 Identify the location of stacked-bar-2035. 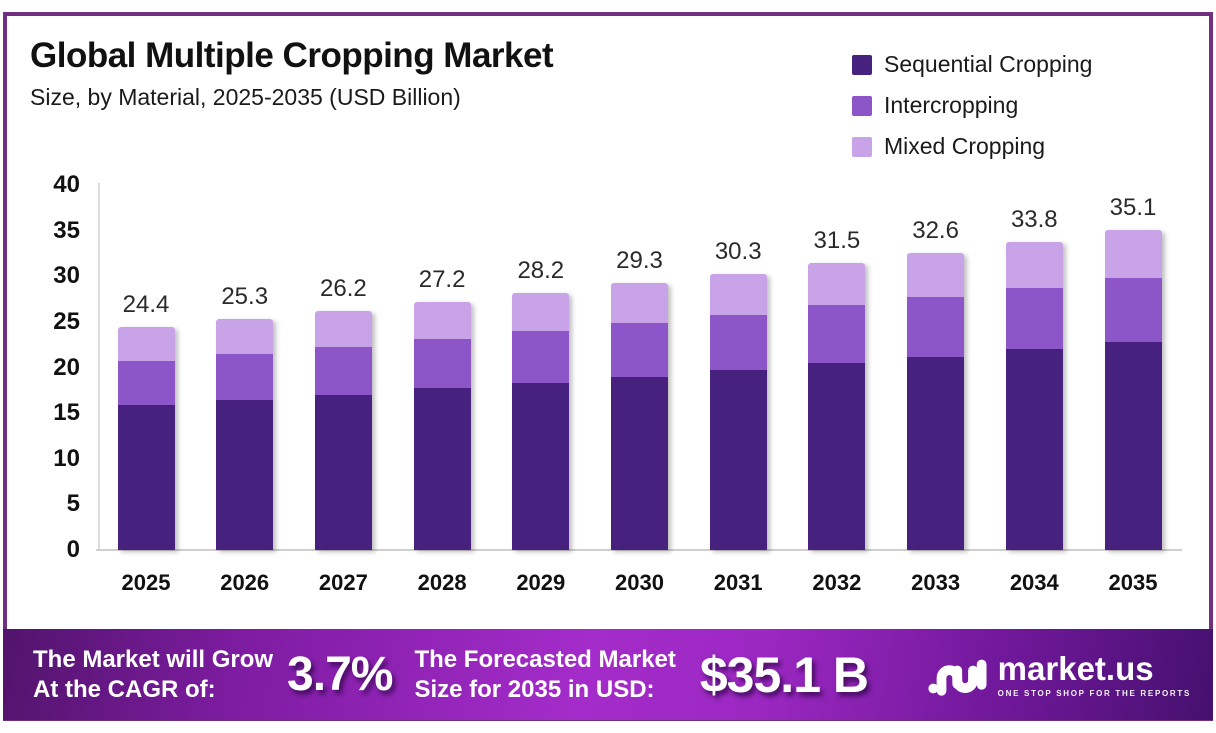
(1133, 389).